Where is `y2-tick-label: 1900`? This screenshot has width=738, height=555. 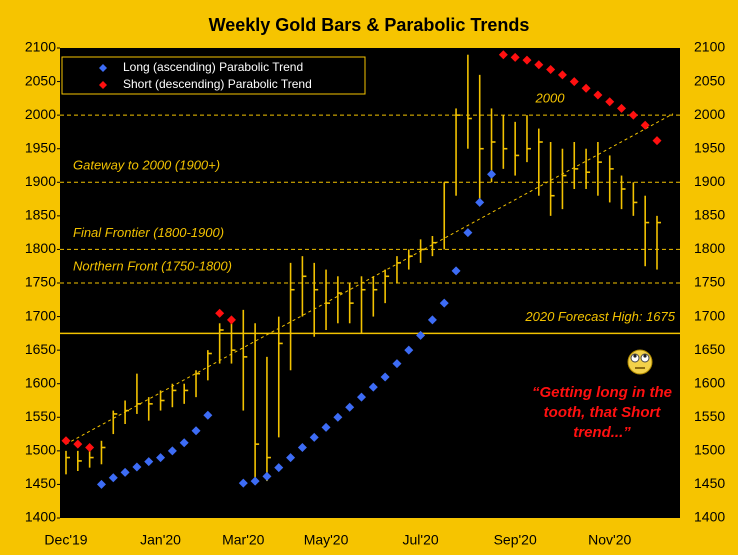 y2-tick-label: 1900 is located at coordinates (709, 181).